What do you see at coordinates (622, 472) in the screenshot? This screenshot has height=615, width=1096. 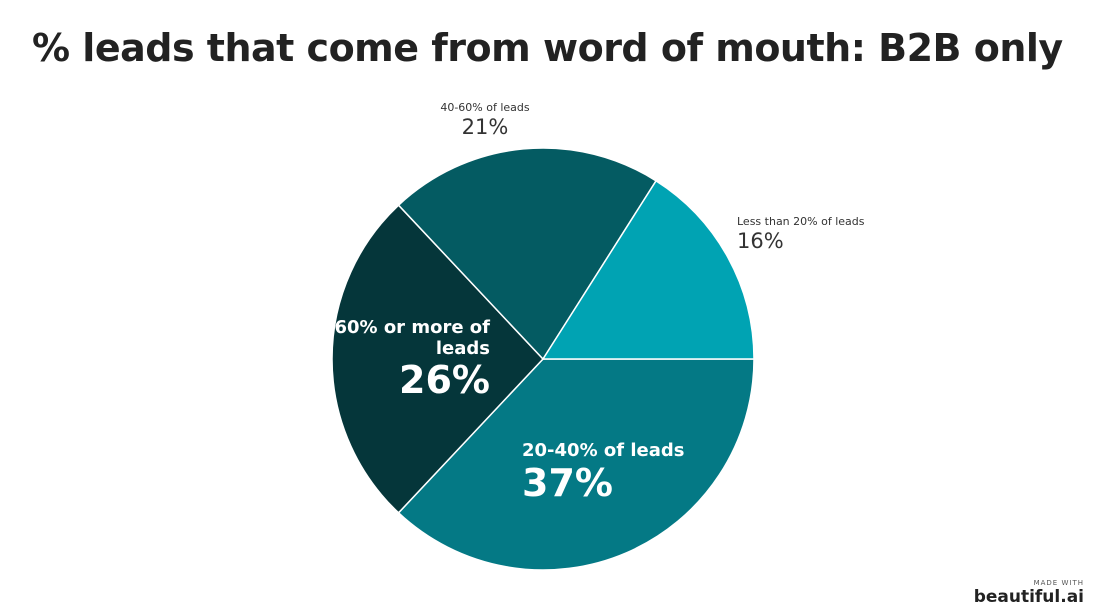 I see `slice-label: 20-40% of leads 37%` at bounding box center [622, 472].